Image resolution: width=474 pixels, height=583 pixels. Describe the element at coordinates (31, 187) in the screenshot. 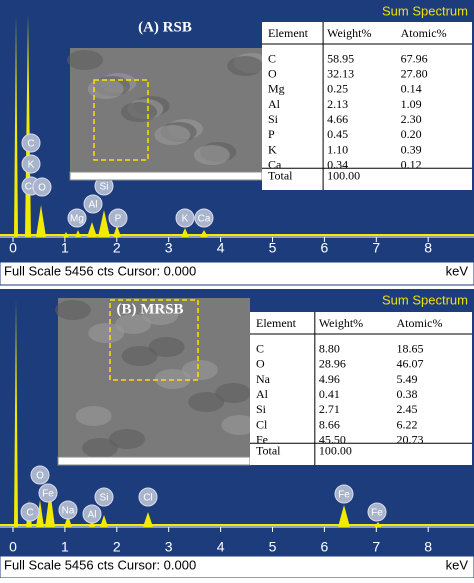

I see `peak-label: Ca` at that location.